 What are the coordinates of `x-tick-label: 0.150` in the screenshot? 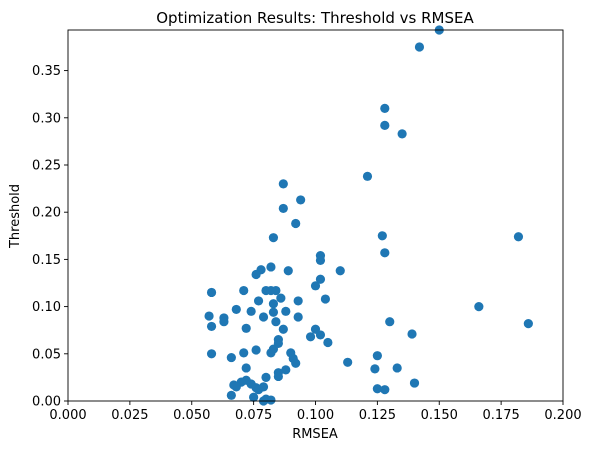 It's located at (439, 415).